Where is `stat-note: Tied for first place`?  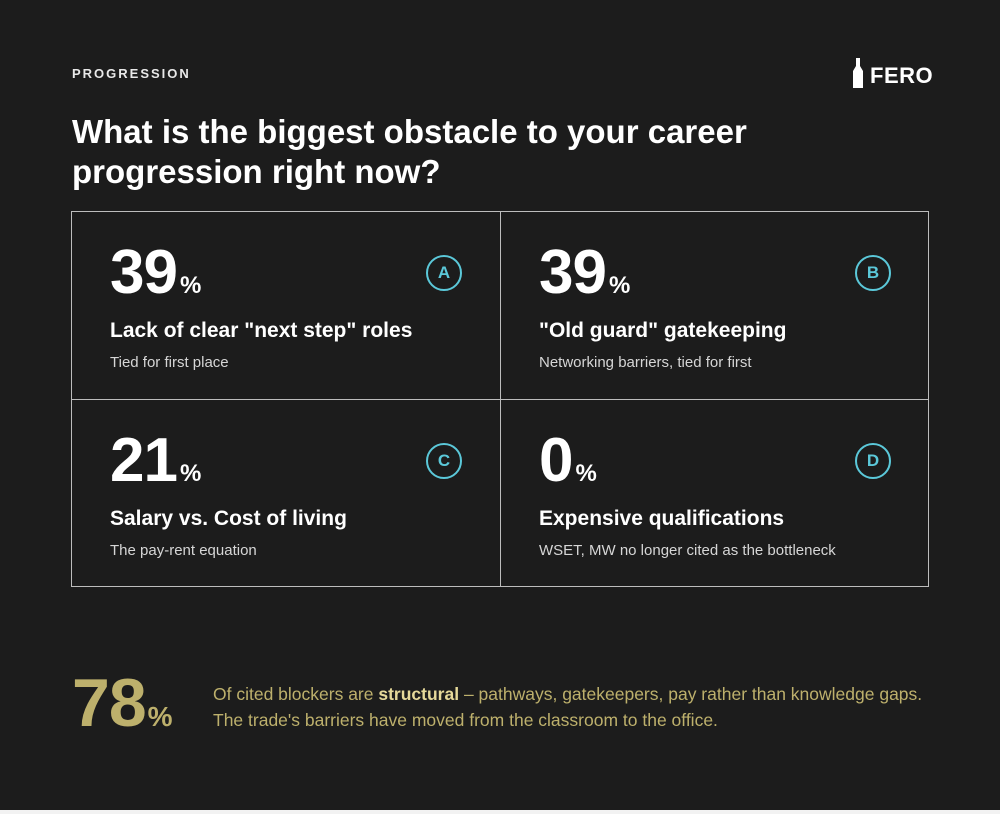
stat-note: Tied for first place is located at coordinates (169, 362).